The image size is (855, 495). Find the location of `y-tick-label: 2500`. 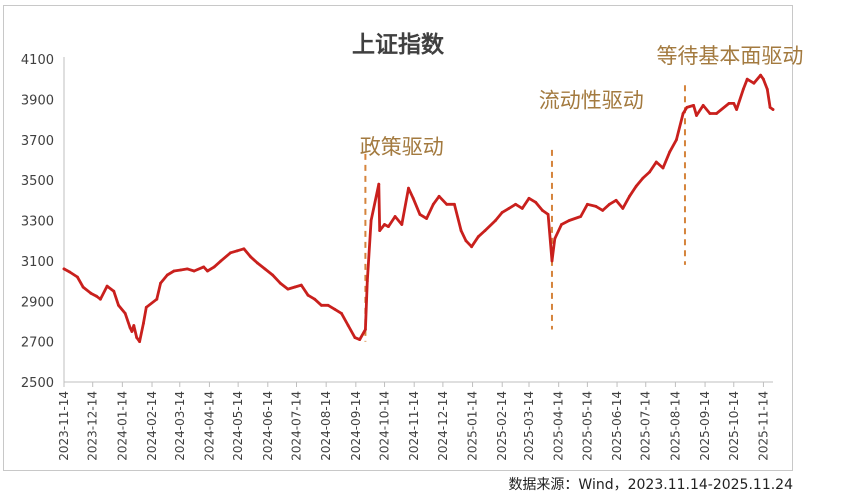

y-tick-label: 2500 is located at coordinates (37, 383).